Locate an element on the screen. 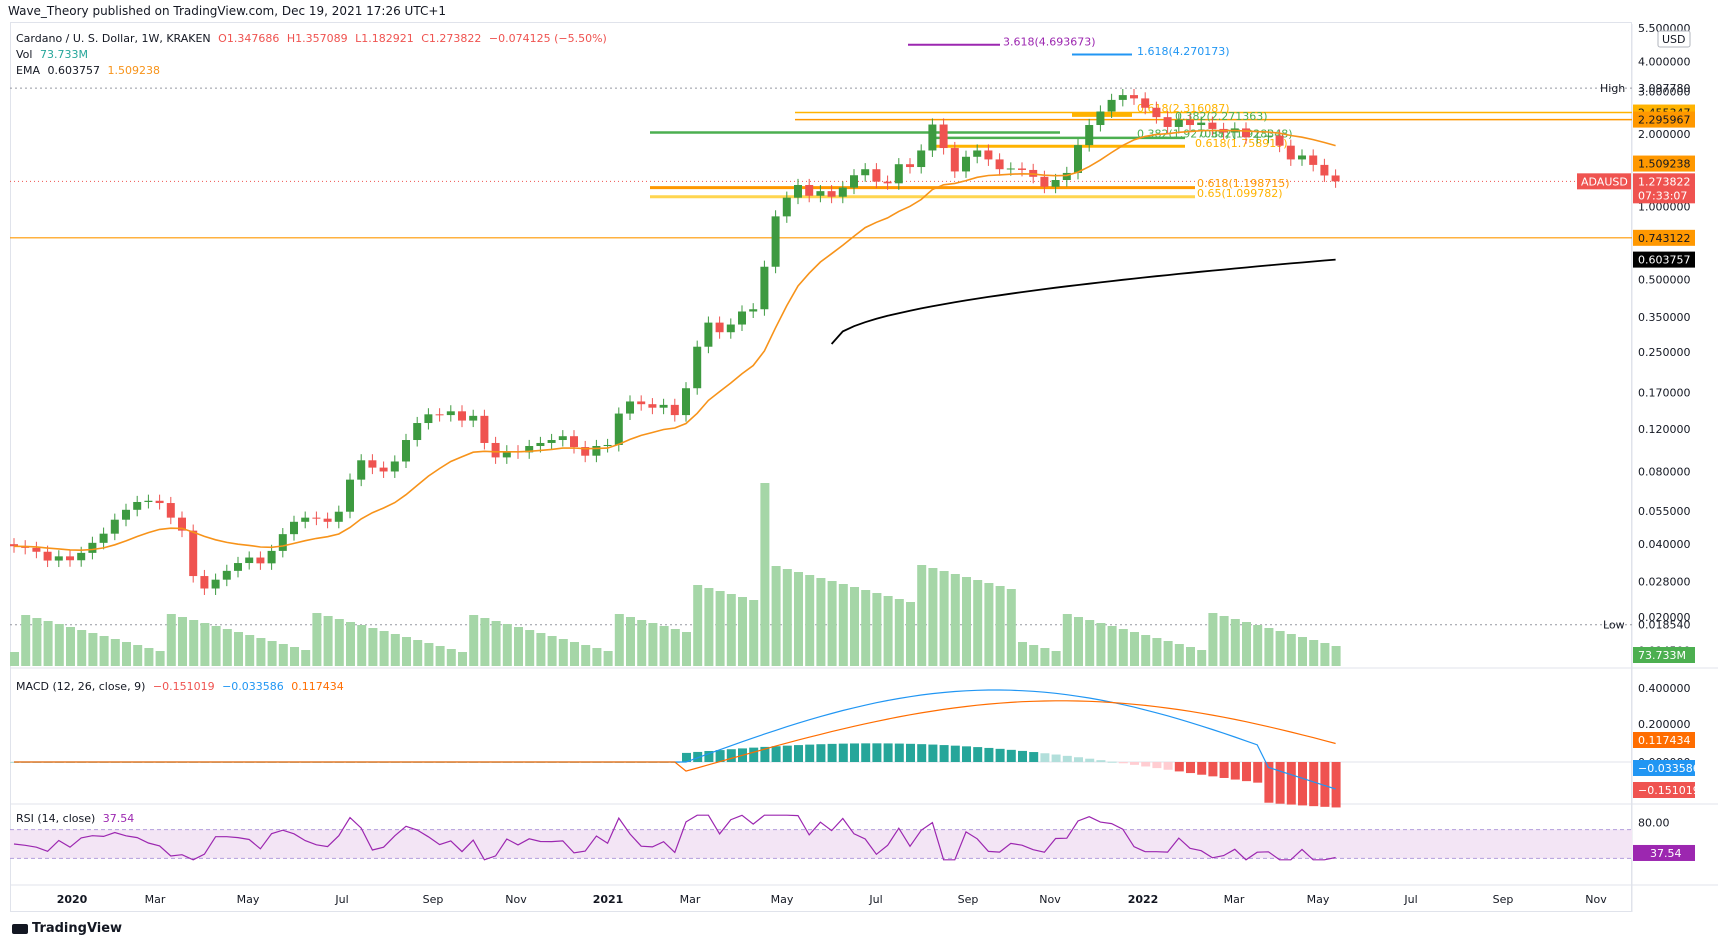 This screenshot has width=1718, height=945. time-tick-label: May is located at coordinates (248, 899).